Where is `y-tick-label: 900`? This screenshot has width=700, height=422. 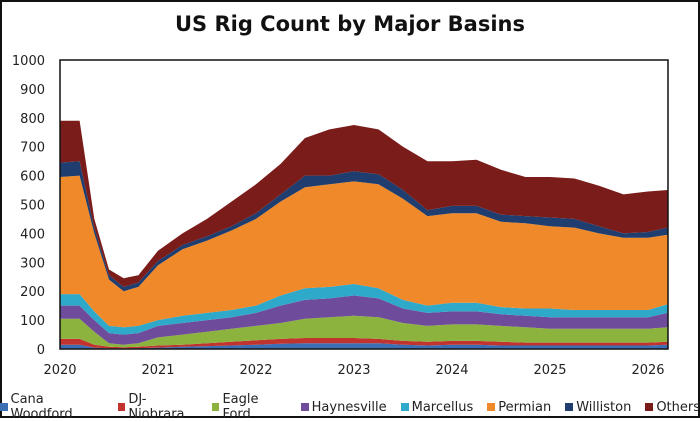 y-tick-label: 900 is located at coordinates (32, 90).